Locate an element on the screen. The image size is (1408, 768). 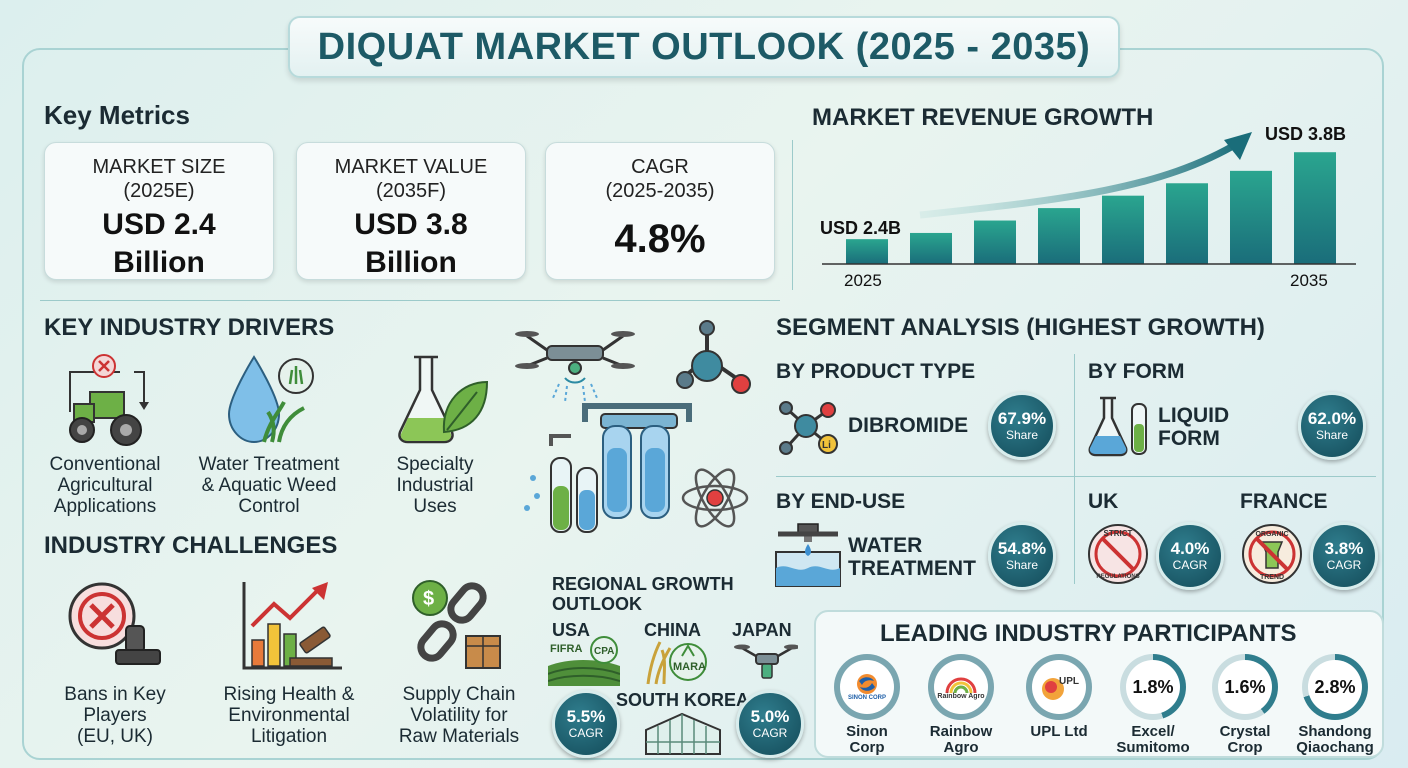
participant-name: Rainbow Agro is located at coordinates (961, 739).